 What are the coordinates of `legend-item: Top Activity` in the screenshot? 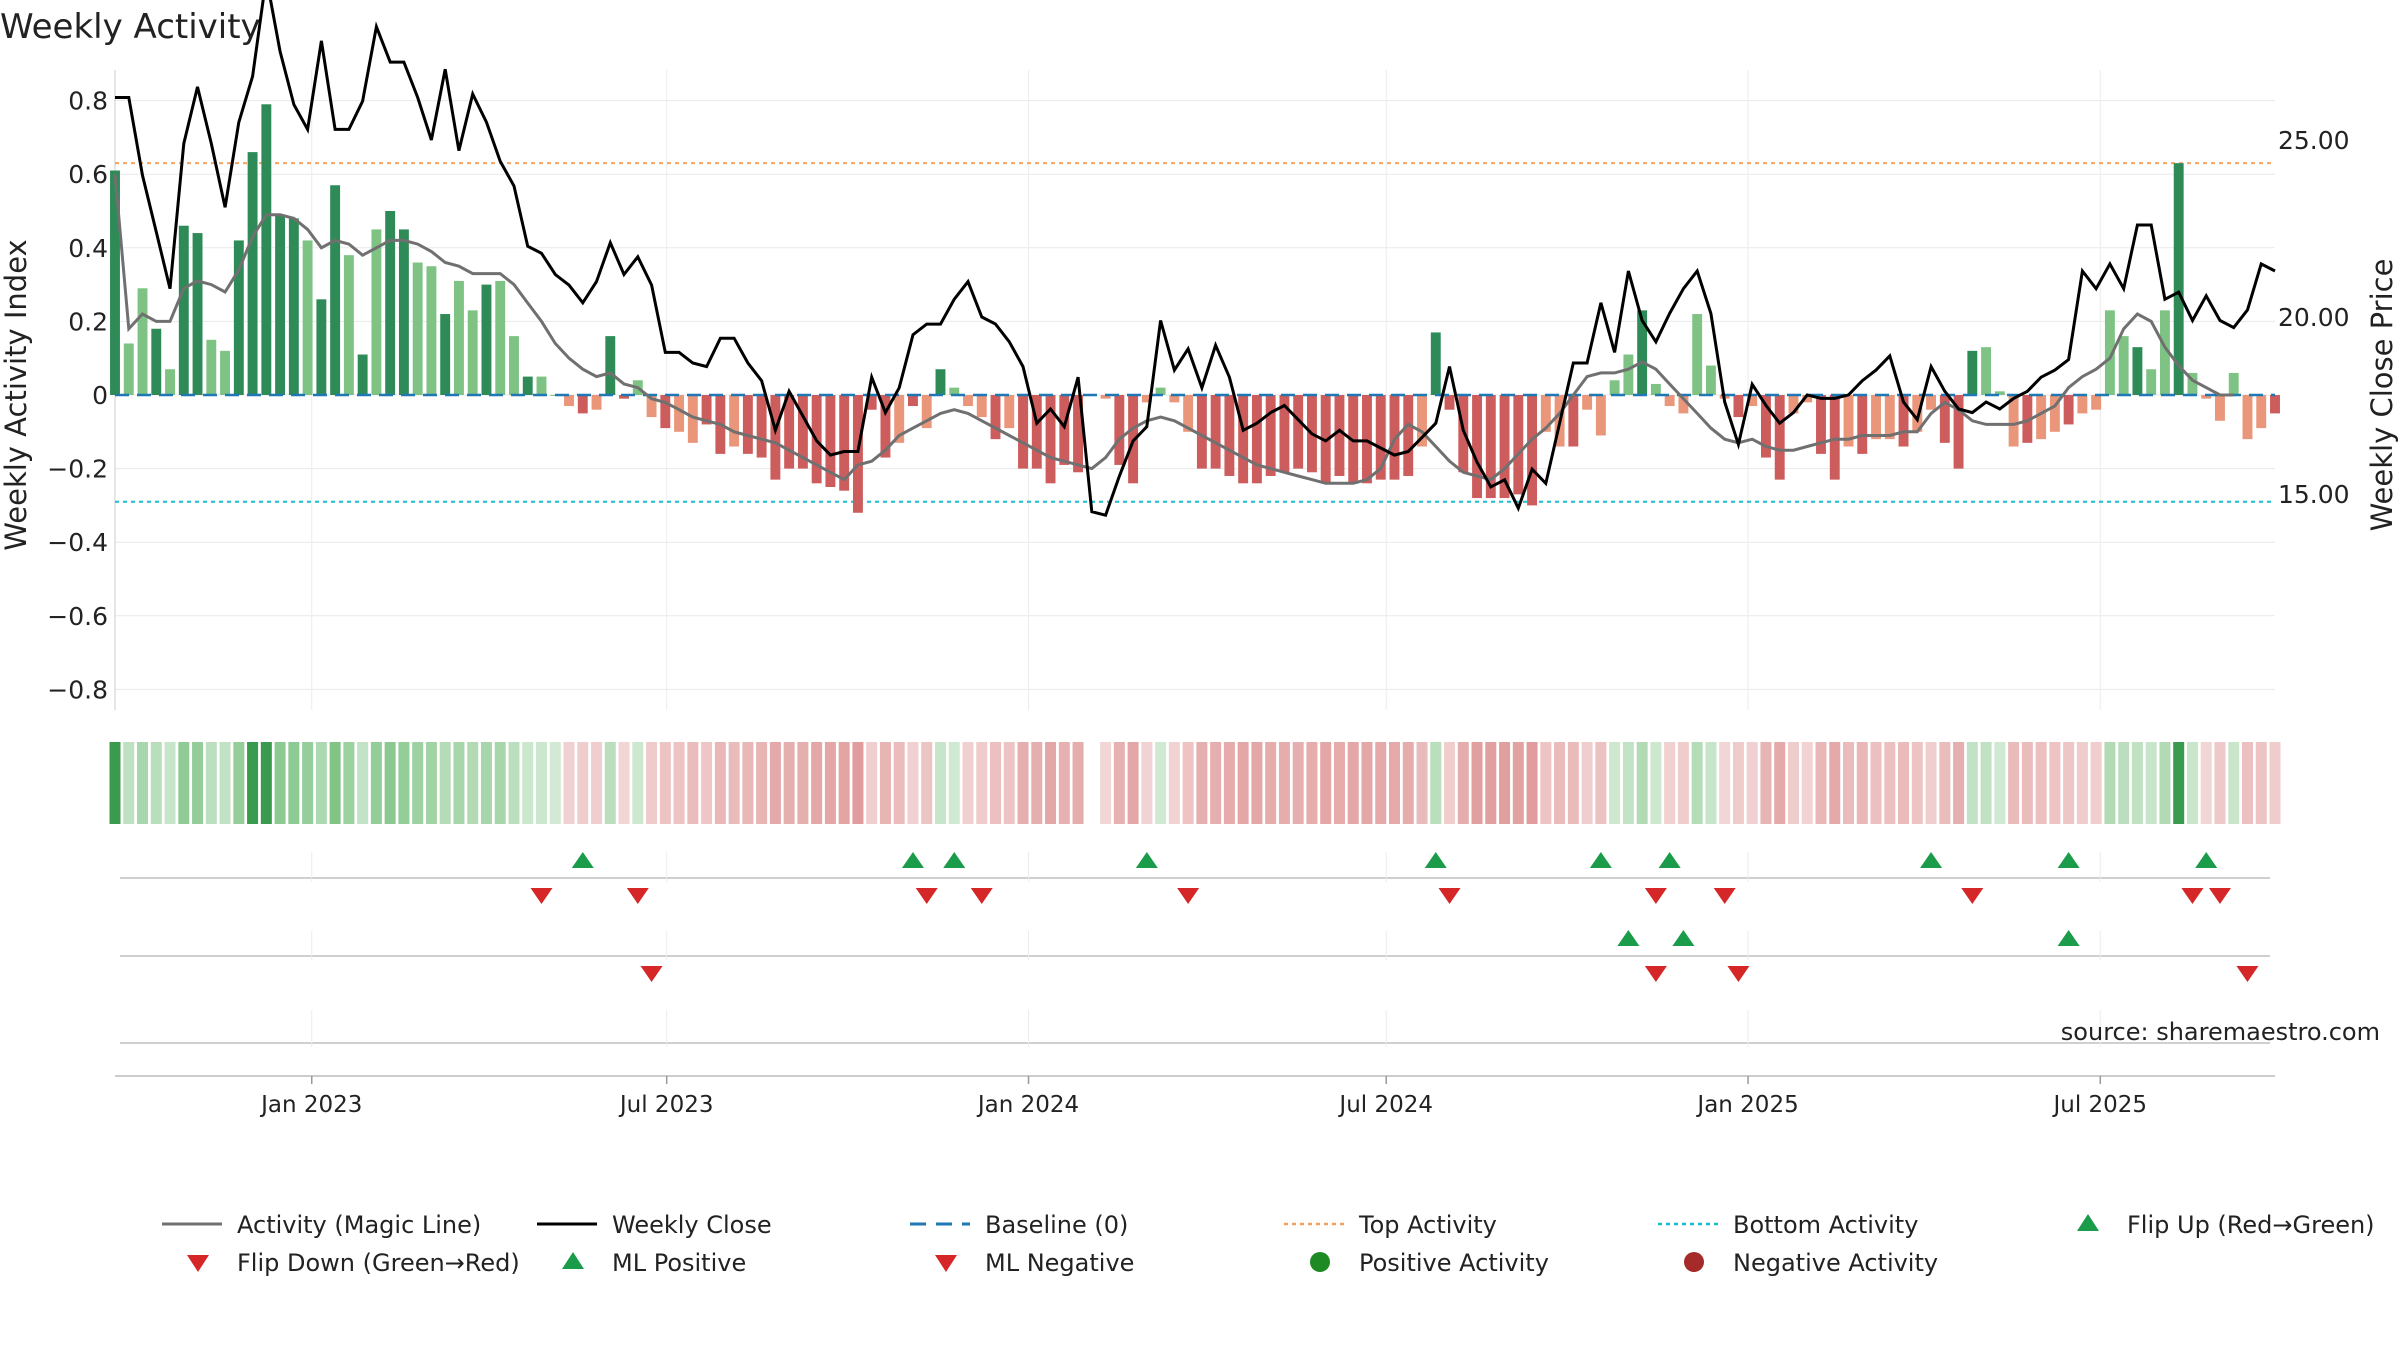 It's located at (1390, 1225).